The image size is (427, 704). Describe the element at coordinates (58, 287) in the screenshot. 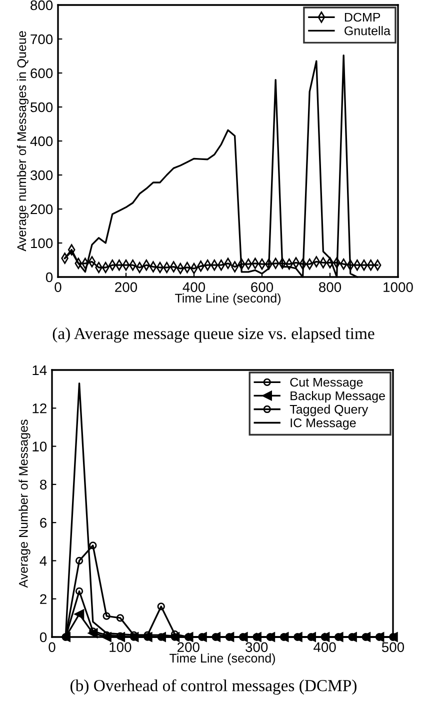

I see `x-tick-label: 0` at that location.